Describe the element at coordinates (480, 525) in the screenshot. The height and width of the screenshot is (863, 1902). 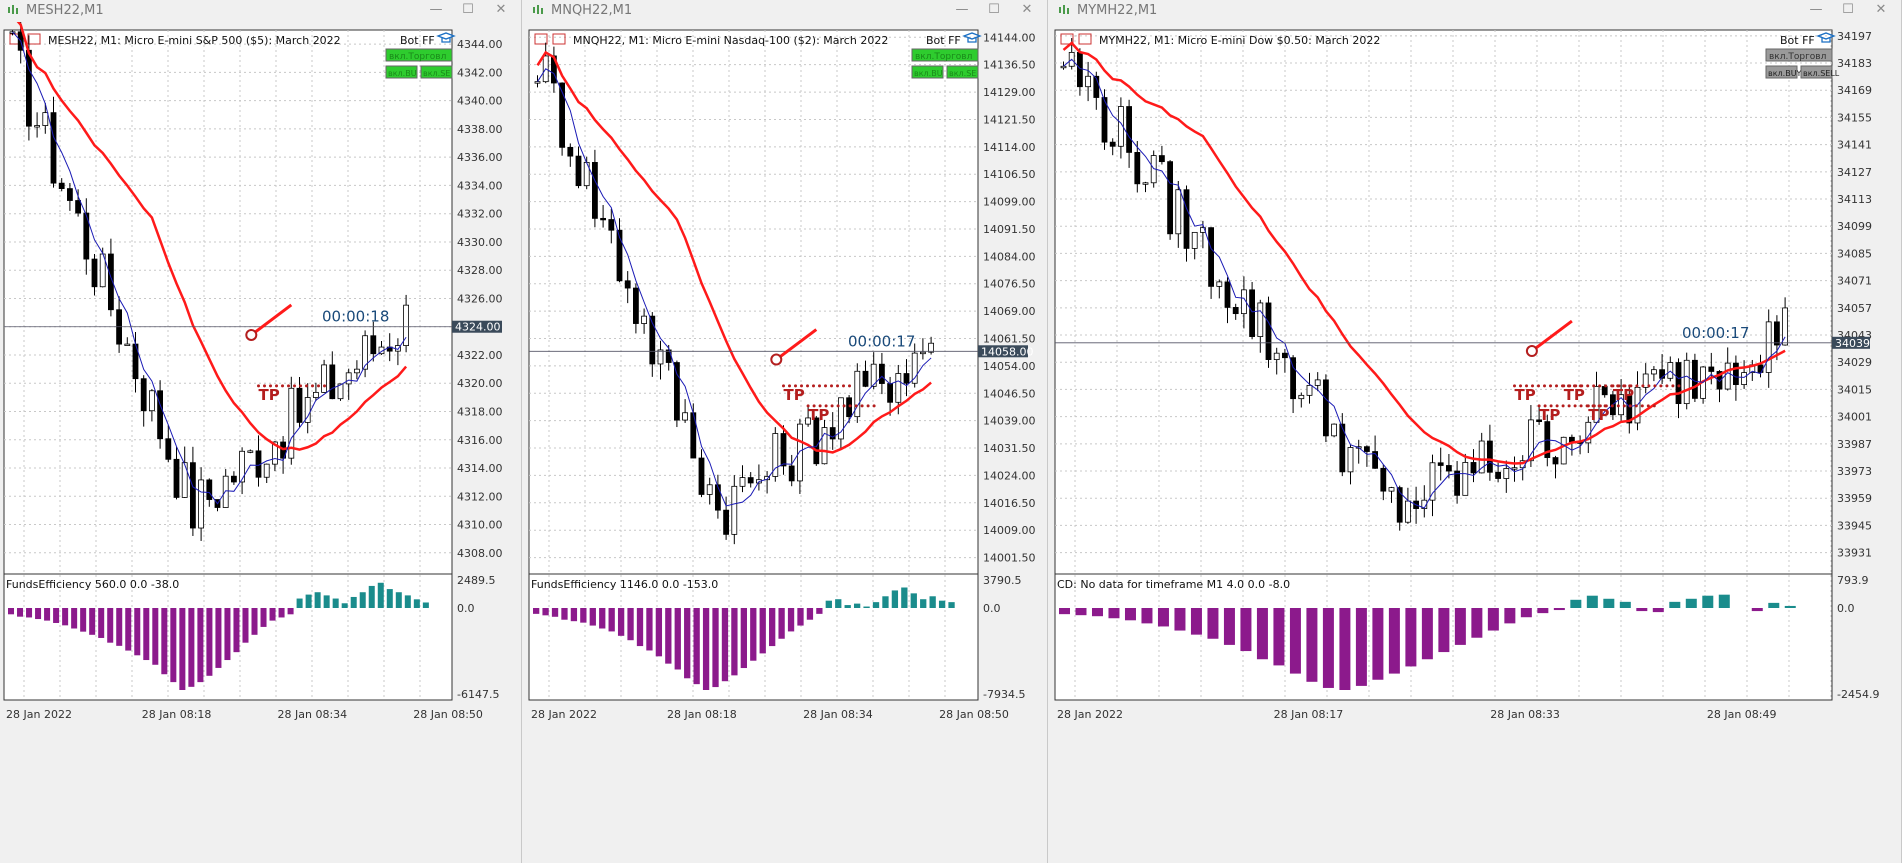
I see `price-tick-label: 4310.00` at that location.